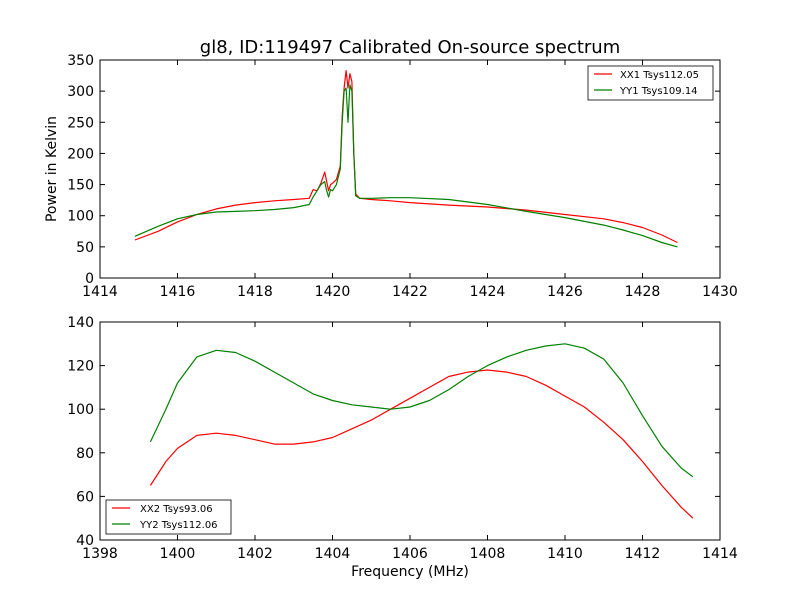 Image resolution: width=800 pixels, height=600 pixels. Describe the element at coordinates (85, 497) in the screenshot. I see `y-tick-label: 60` at that location.